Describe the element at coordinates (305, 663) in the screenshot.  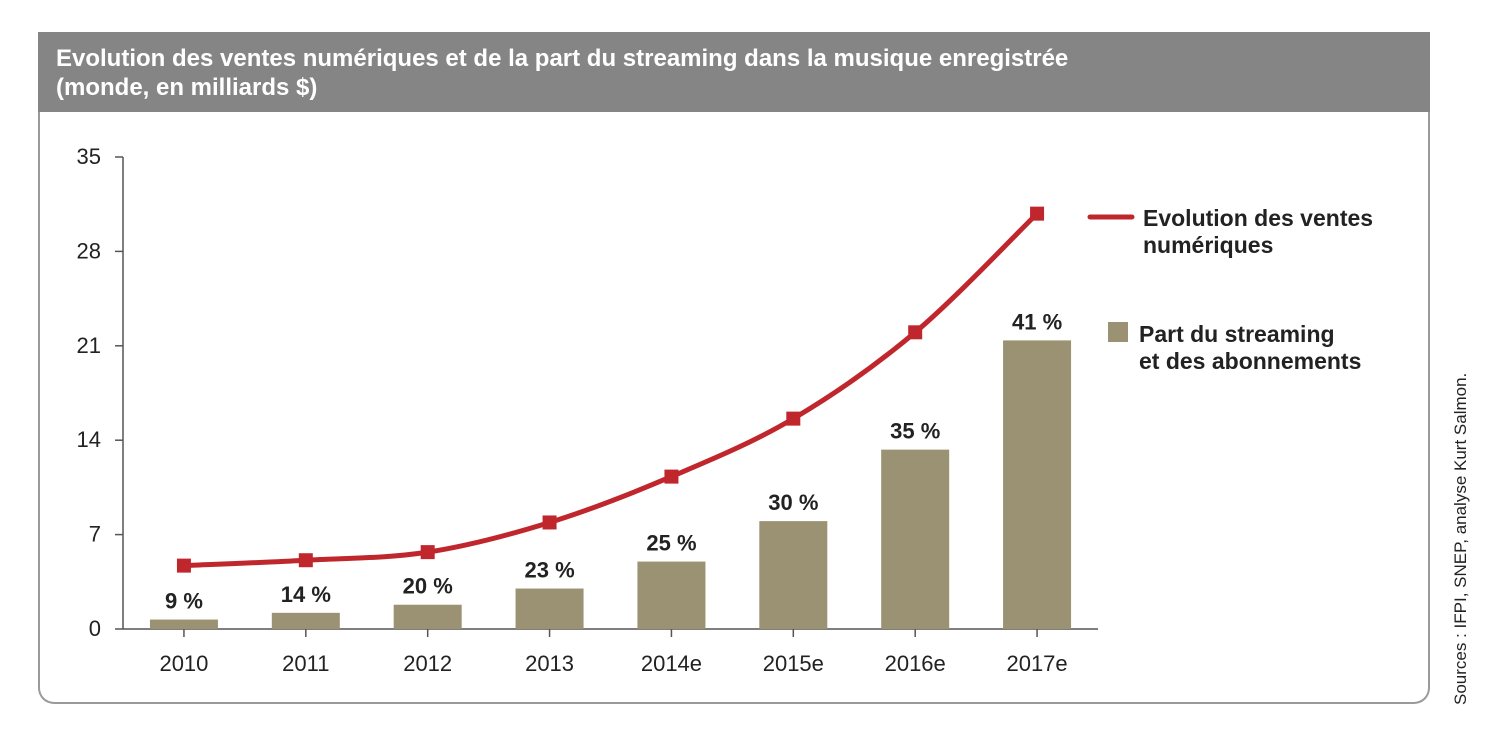
I see `x-tick-label: 2011` at that location.